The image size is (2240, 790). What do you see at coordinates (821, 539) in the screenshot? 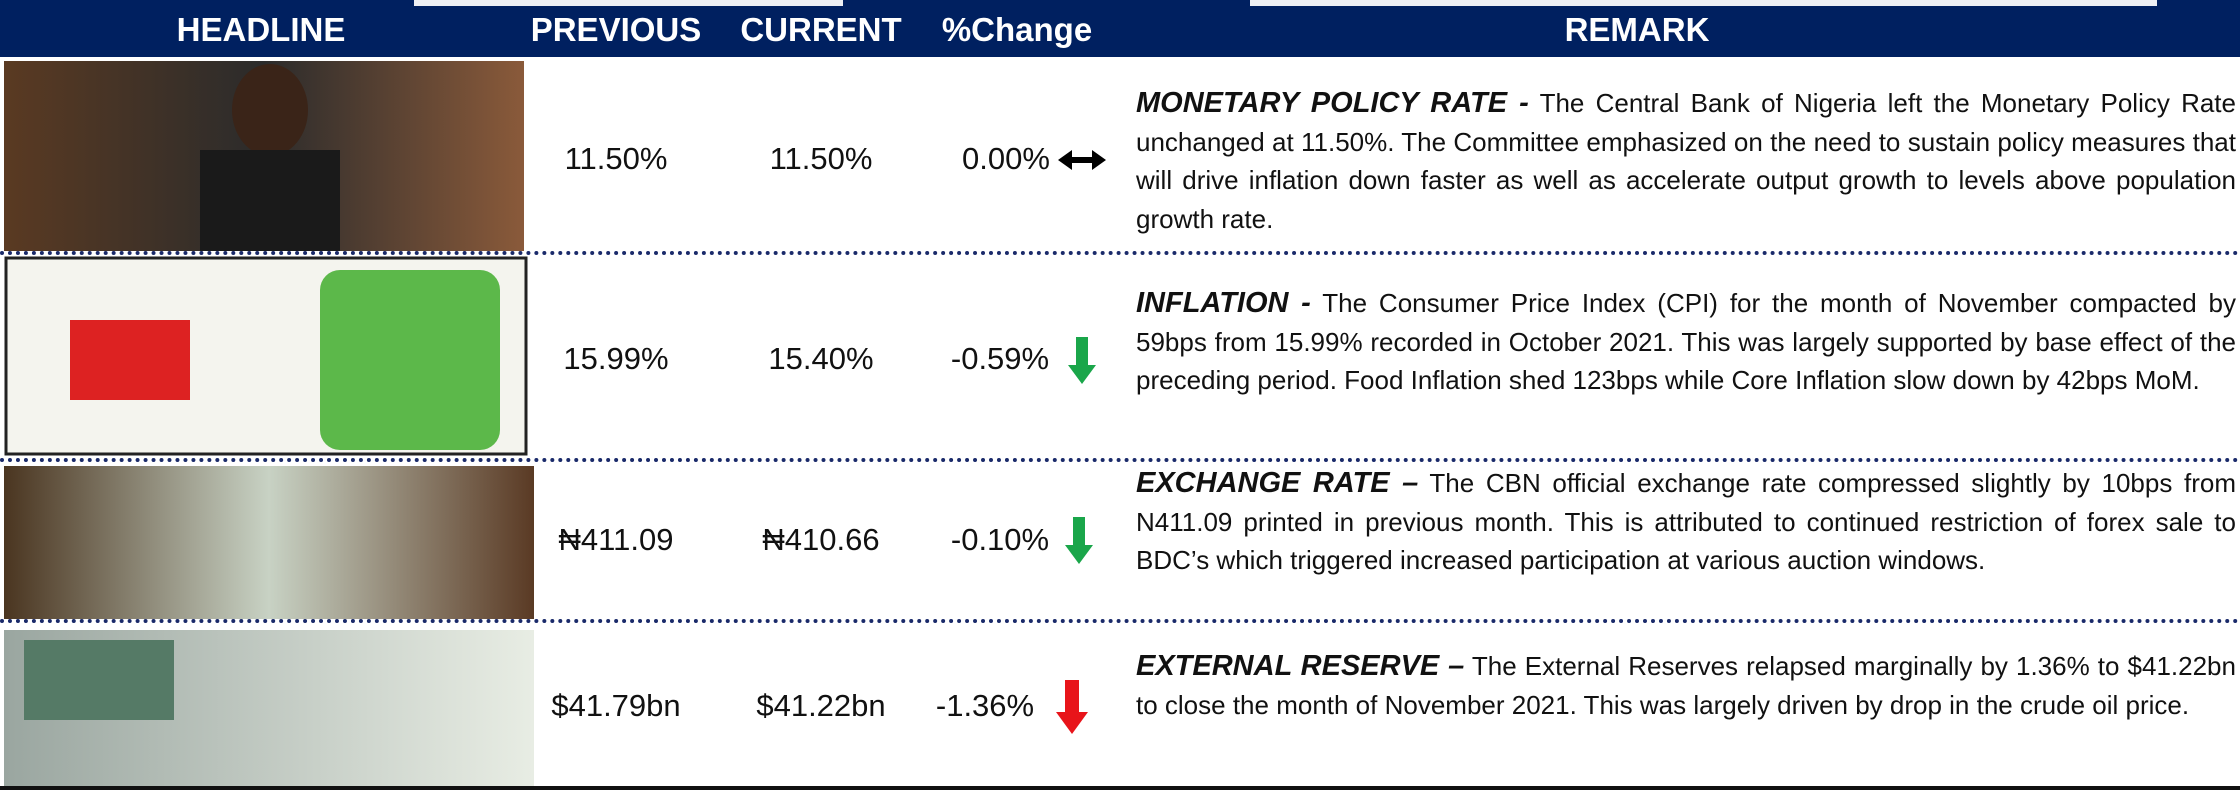
I see `current-value: ₦410.66` at bounding box center [821, 539].